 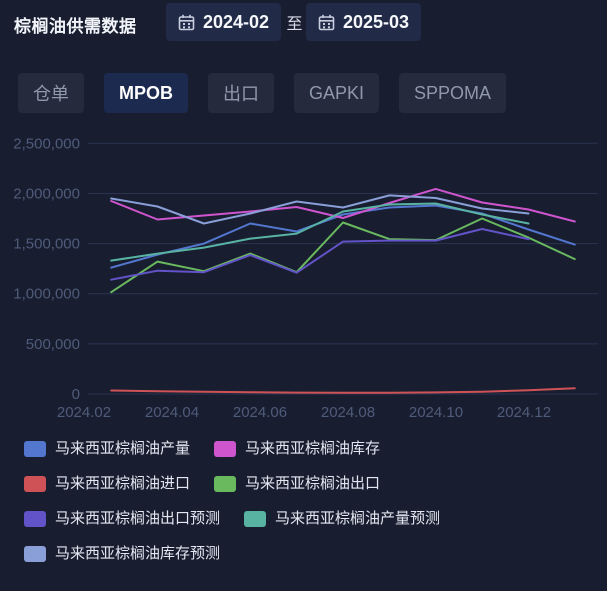 What do you see at coordinates (337, 93) in the screenshot?
I see `tab-gapki: GAPKI` at bounding box center [337, 93].